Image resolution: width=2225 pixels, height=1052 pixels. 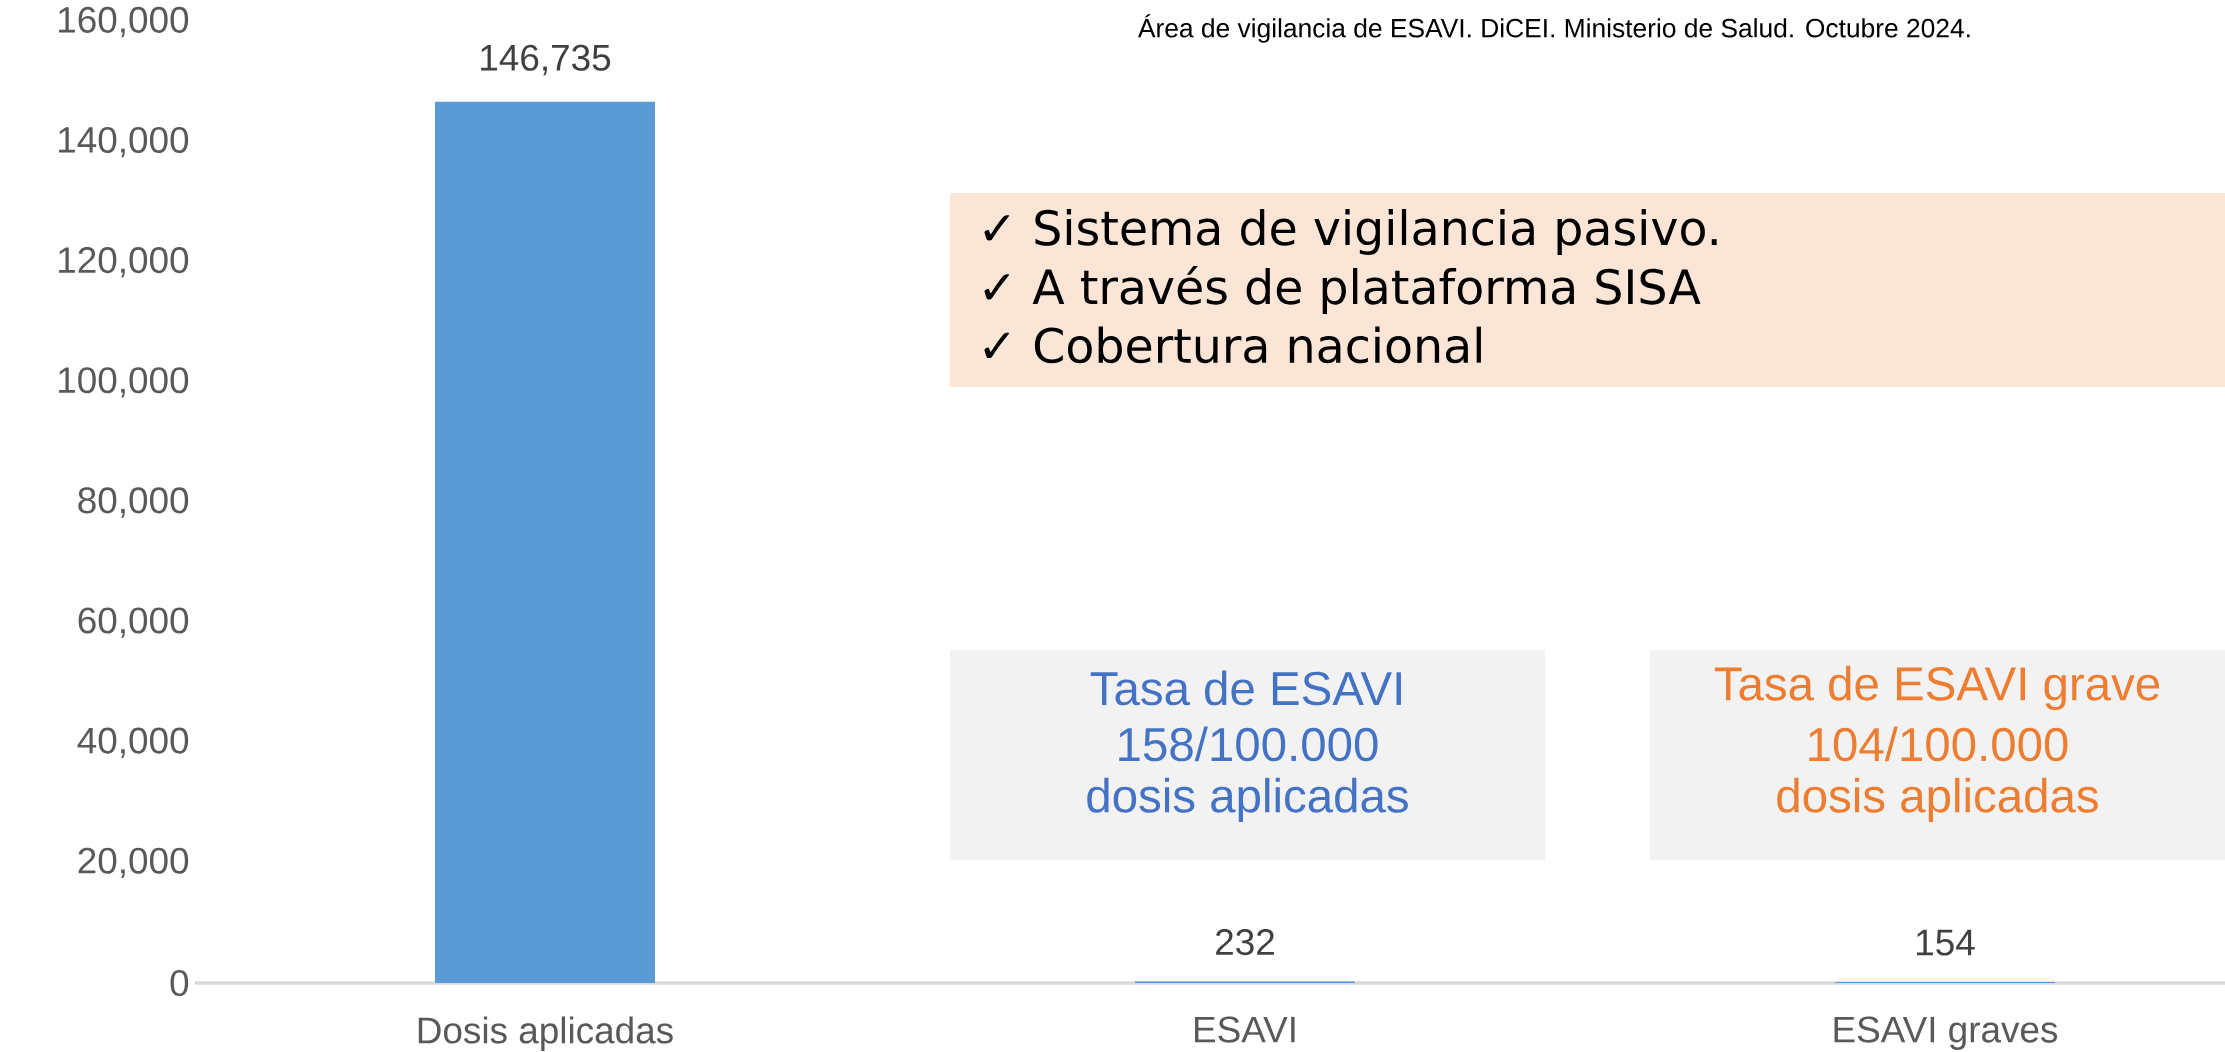 What do you see at coordinates (1248, 744) in the screenshot?
I see `annotation: 158/100.000` at bounding box center [1248, 744].